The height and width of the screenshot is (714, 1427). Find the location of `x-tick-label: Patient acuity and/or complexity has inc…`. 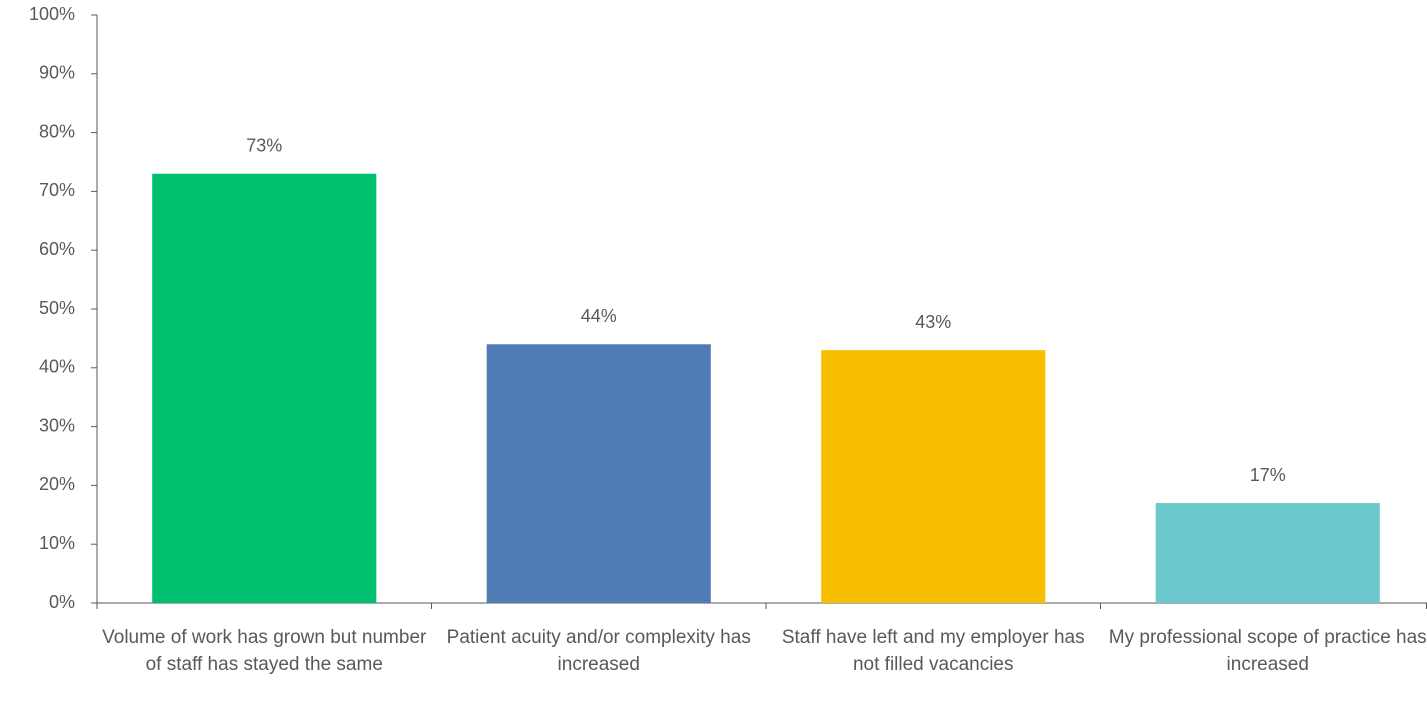

x-tick-label: Patient acuity and/or complexity has inc… is located at coordinates (598, 651).